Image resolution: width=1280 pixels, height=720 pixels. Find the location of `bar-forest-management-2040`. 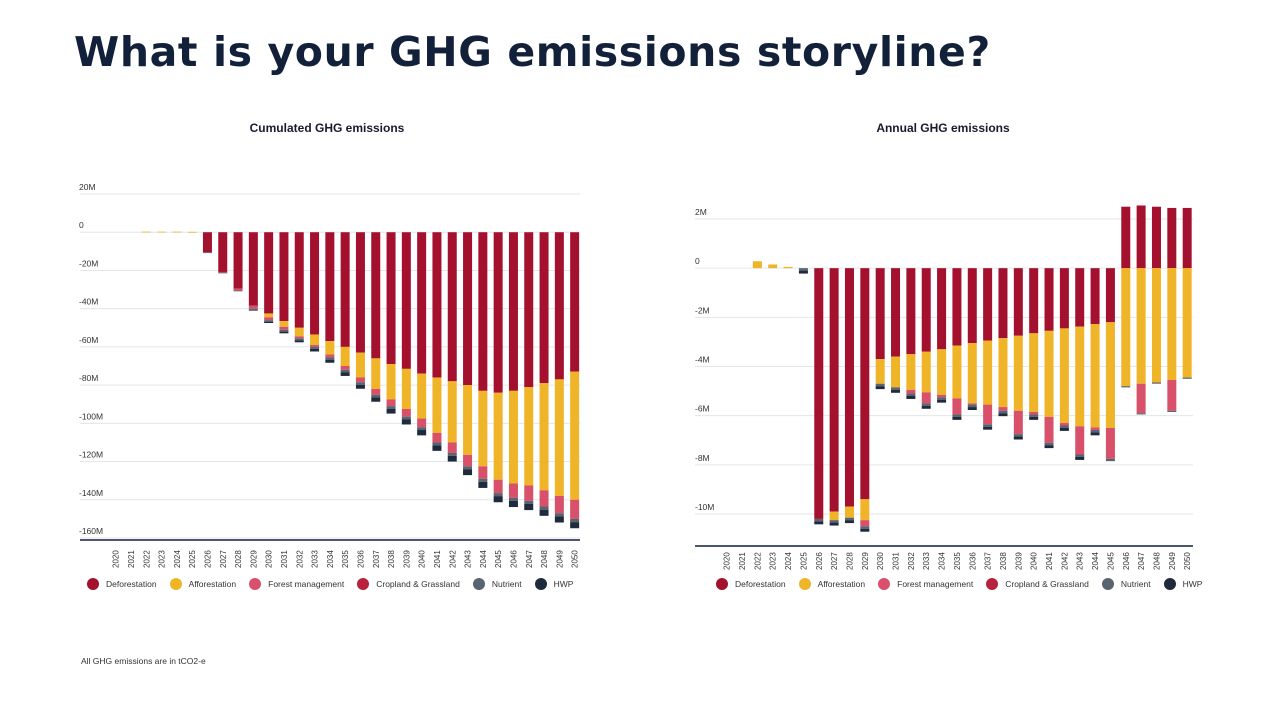

bar-forest-management-2040 is located at coordinates (1034, 413).